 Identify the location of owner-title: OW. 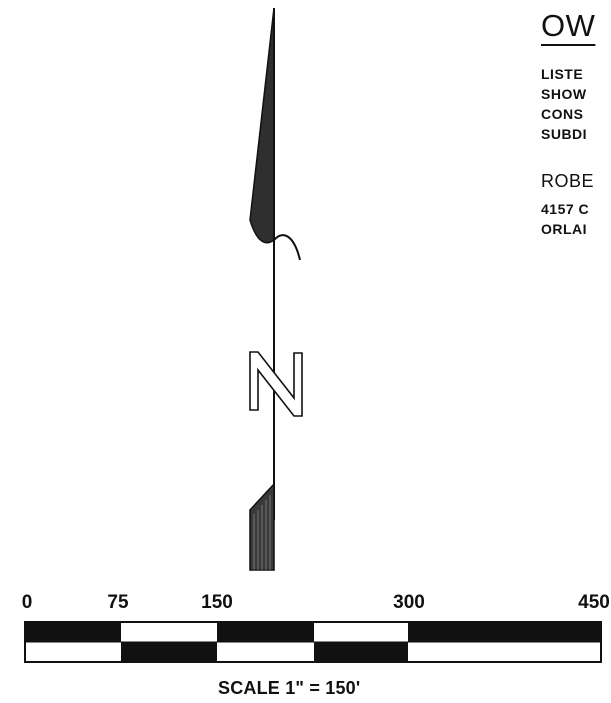
(568, 25).